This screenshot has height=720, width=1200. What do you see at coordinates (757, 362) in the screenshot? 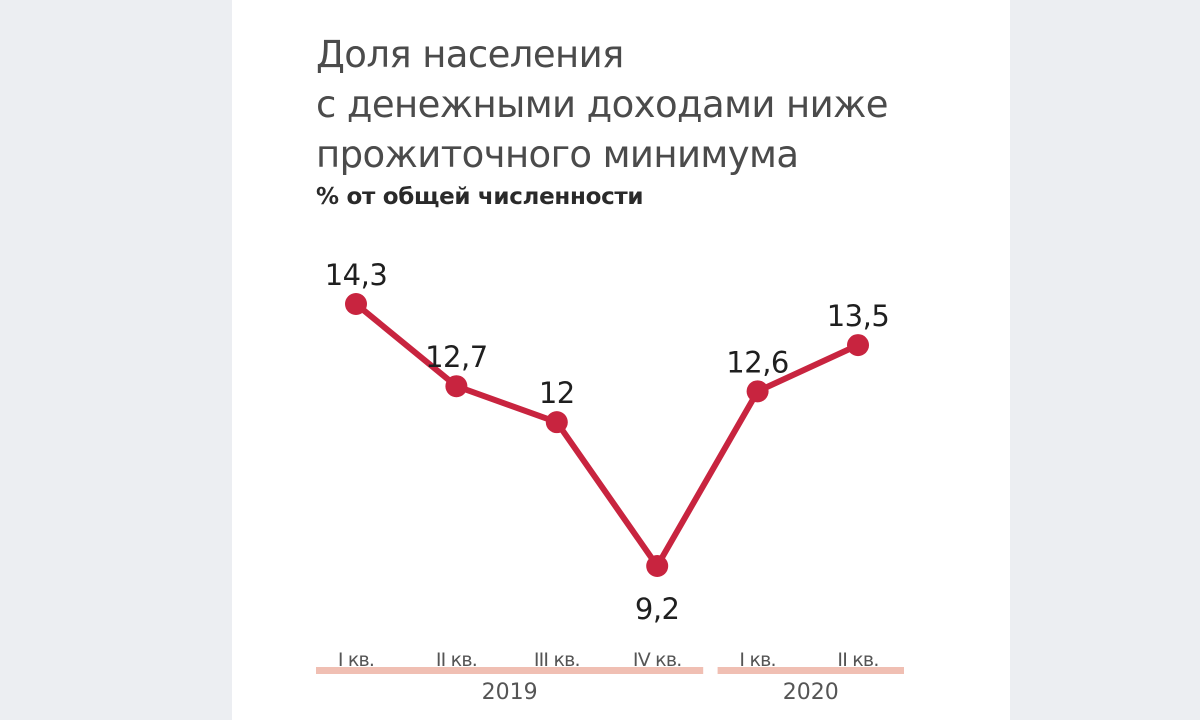
I see `data-label-5: 12,6` at bounding box center [757, 362].